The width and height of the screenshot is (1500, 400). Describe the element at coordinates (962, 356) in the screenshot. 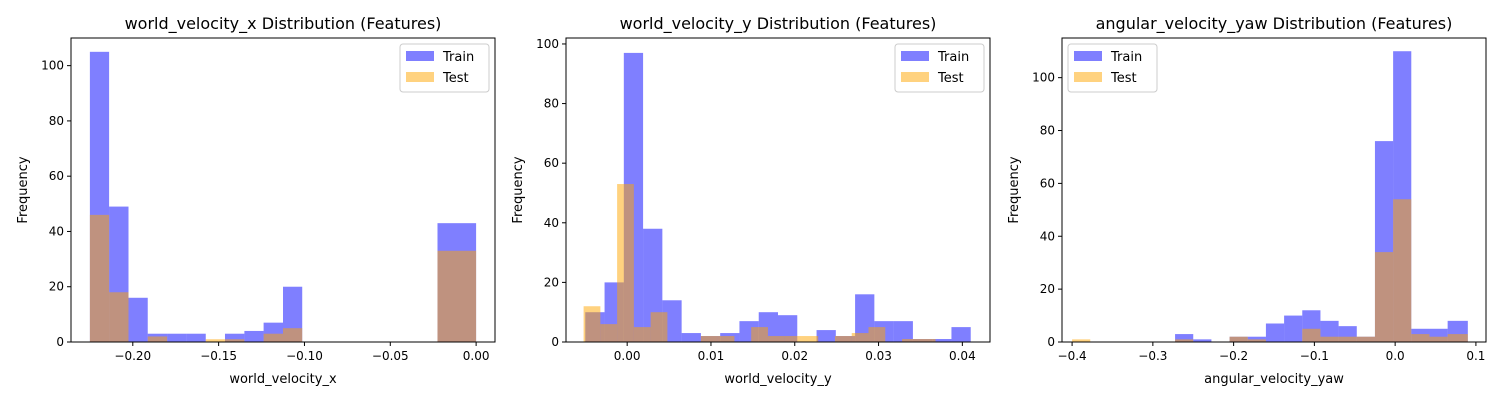

I see `x-tick-label: 0.04` at that location.